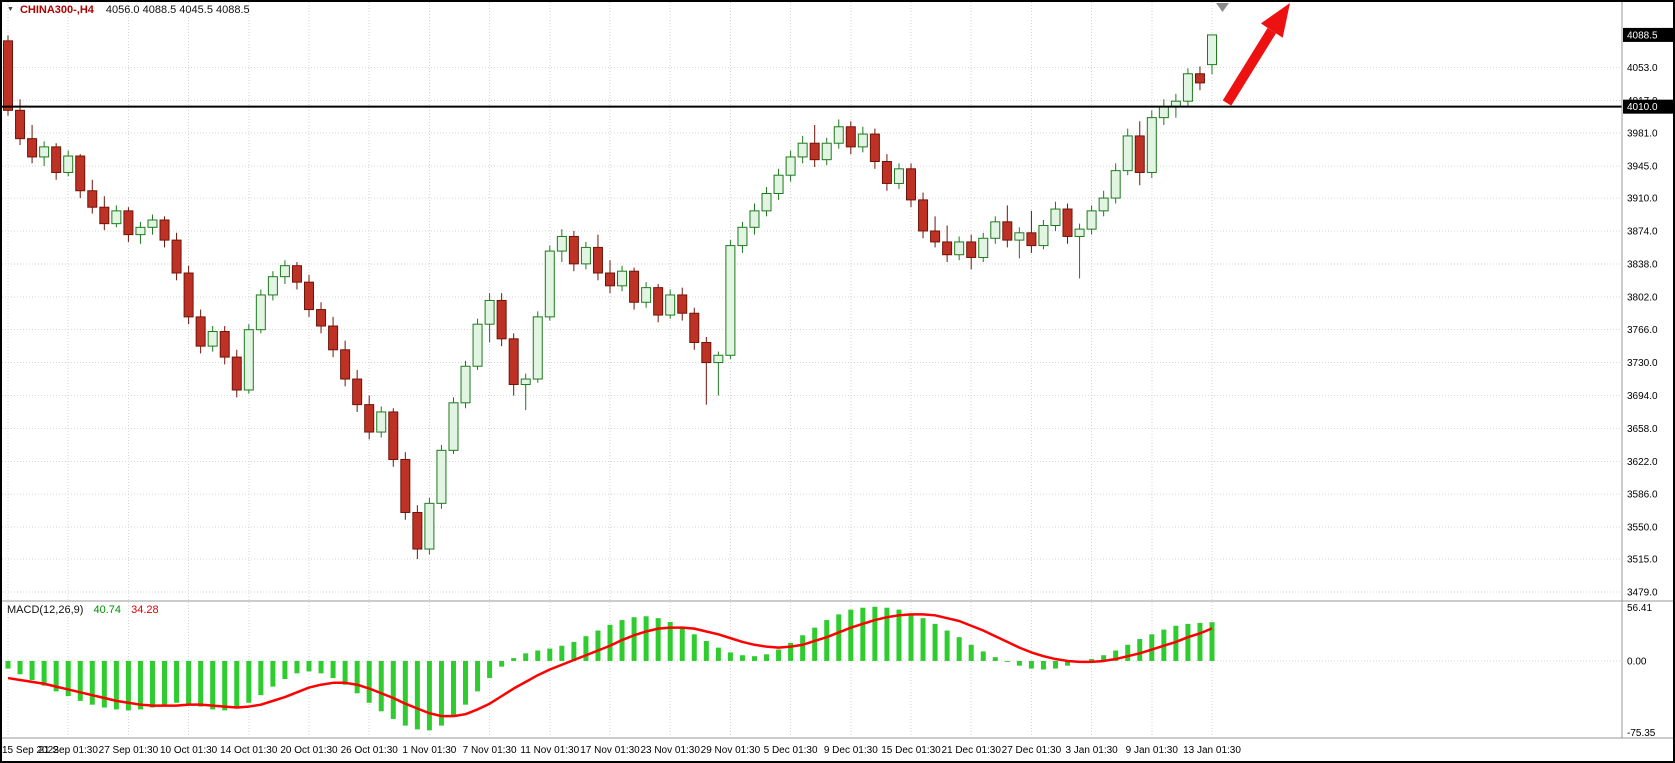 Image resolution: width=1675 pixels, height=763 pixels. I want to click on svg-text: 14 Oct 01:30, so click(249, 750).